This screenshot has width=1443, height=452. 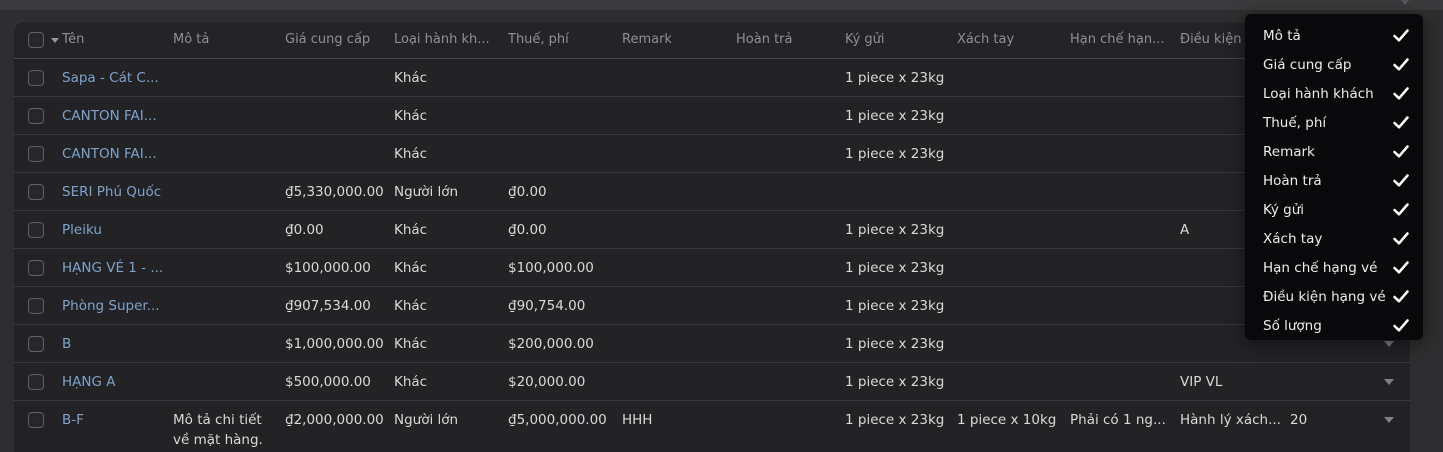 What do you see at coordinates (1318, 93) in the screenshot?
I see `menu-item-label: Loại hành khách` at bounding box center [1318, 93].